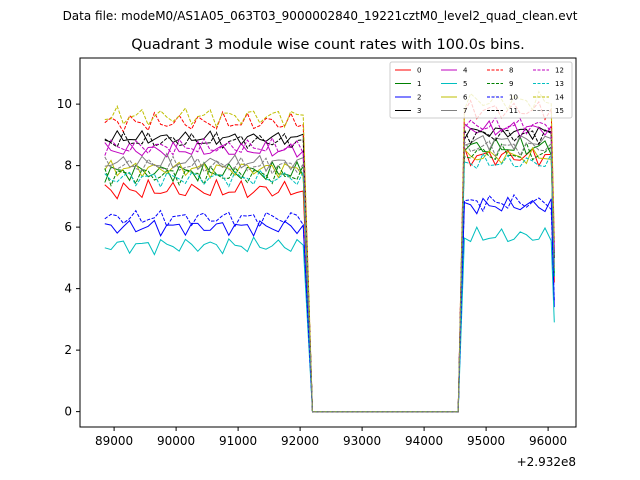 The width and height of the screenshot is (640, 480). Describe the element at coordinates (419, 71) in the screenshot. I see `legend-label-0: 0` at that location.